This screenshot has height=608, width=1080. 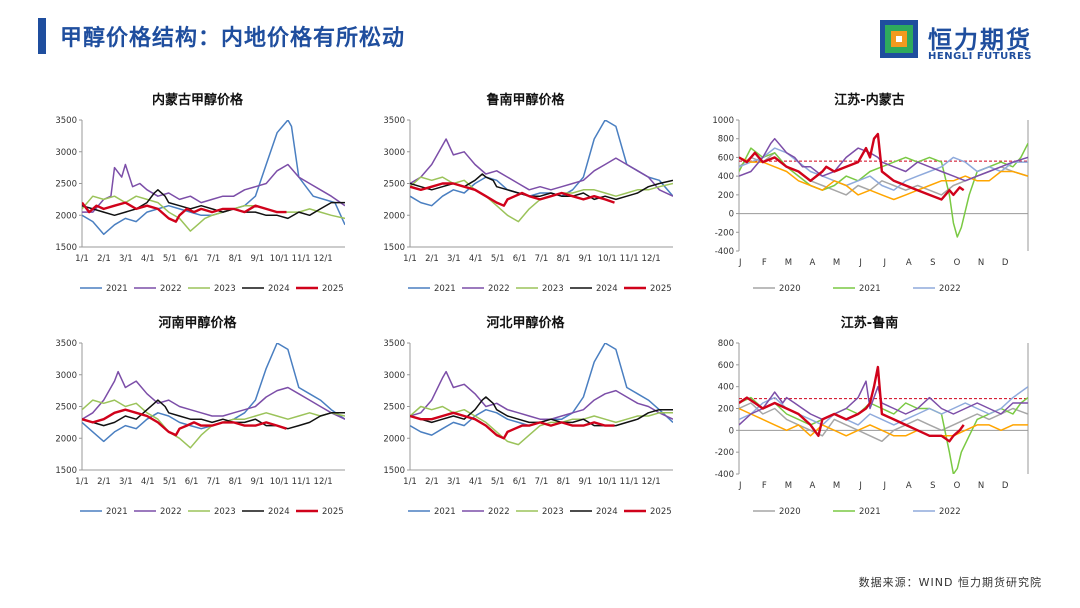 What do you see at coordinates (197, 323) in the screenshot?
I see `chart-title: 河南甲醇价格` at bounding box center [197, 323].